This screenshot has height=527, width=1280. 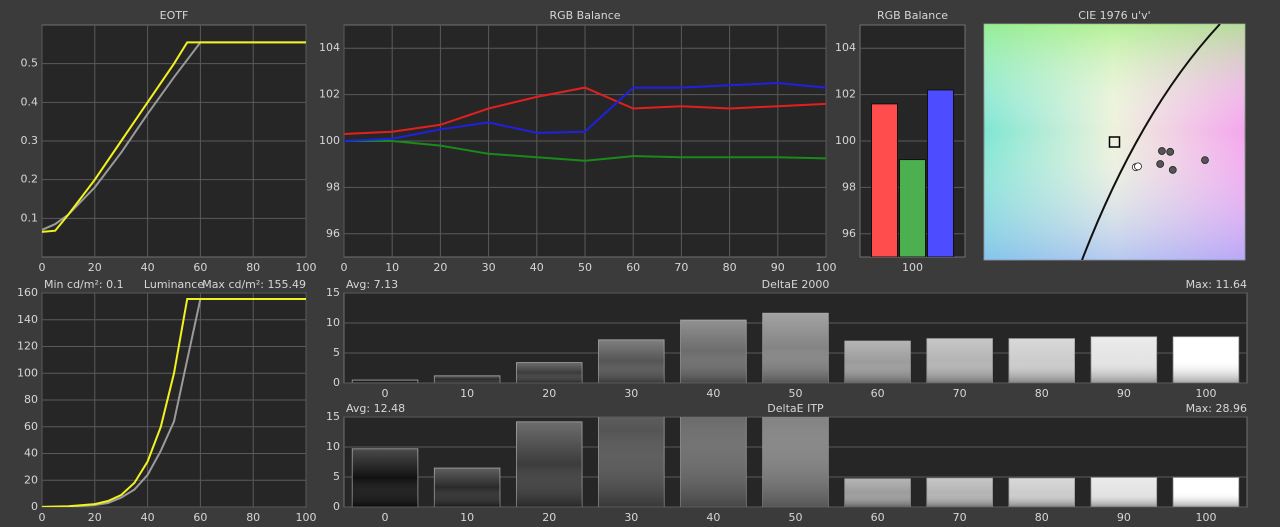 What do you see at coordinates (30, 140) in the screenshot?
I see `y-tick-label: 0.3` at bounding box center [30, 140].